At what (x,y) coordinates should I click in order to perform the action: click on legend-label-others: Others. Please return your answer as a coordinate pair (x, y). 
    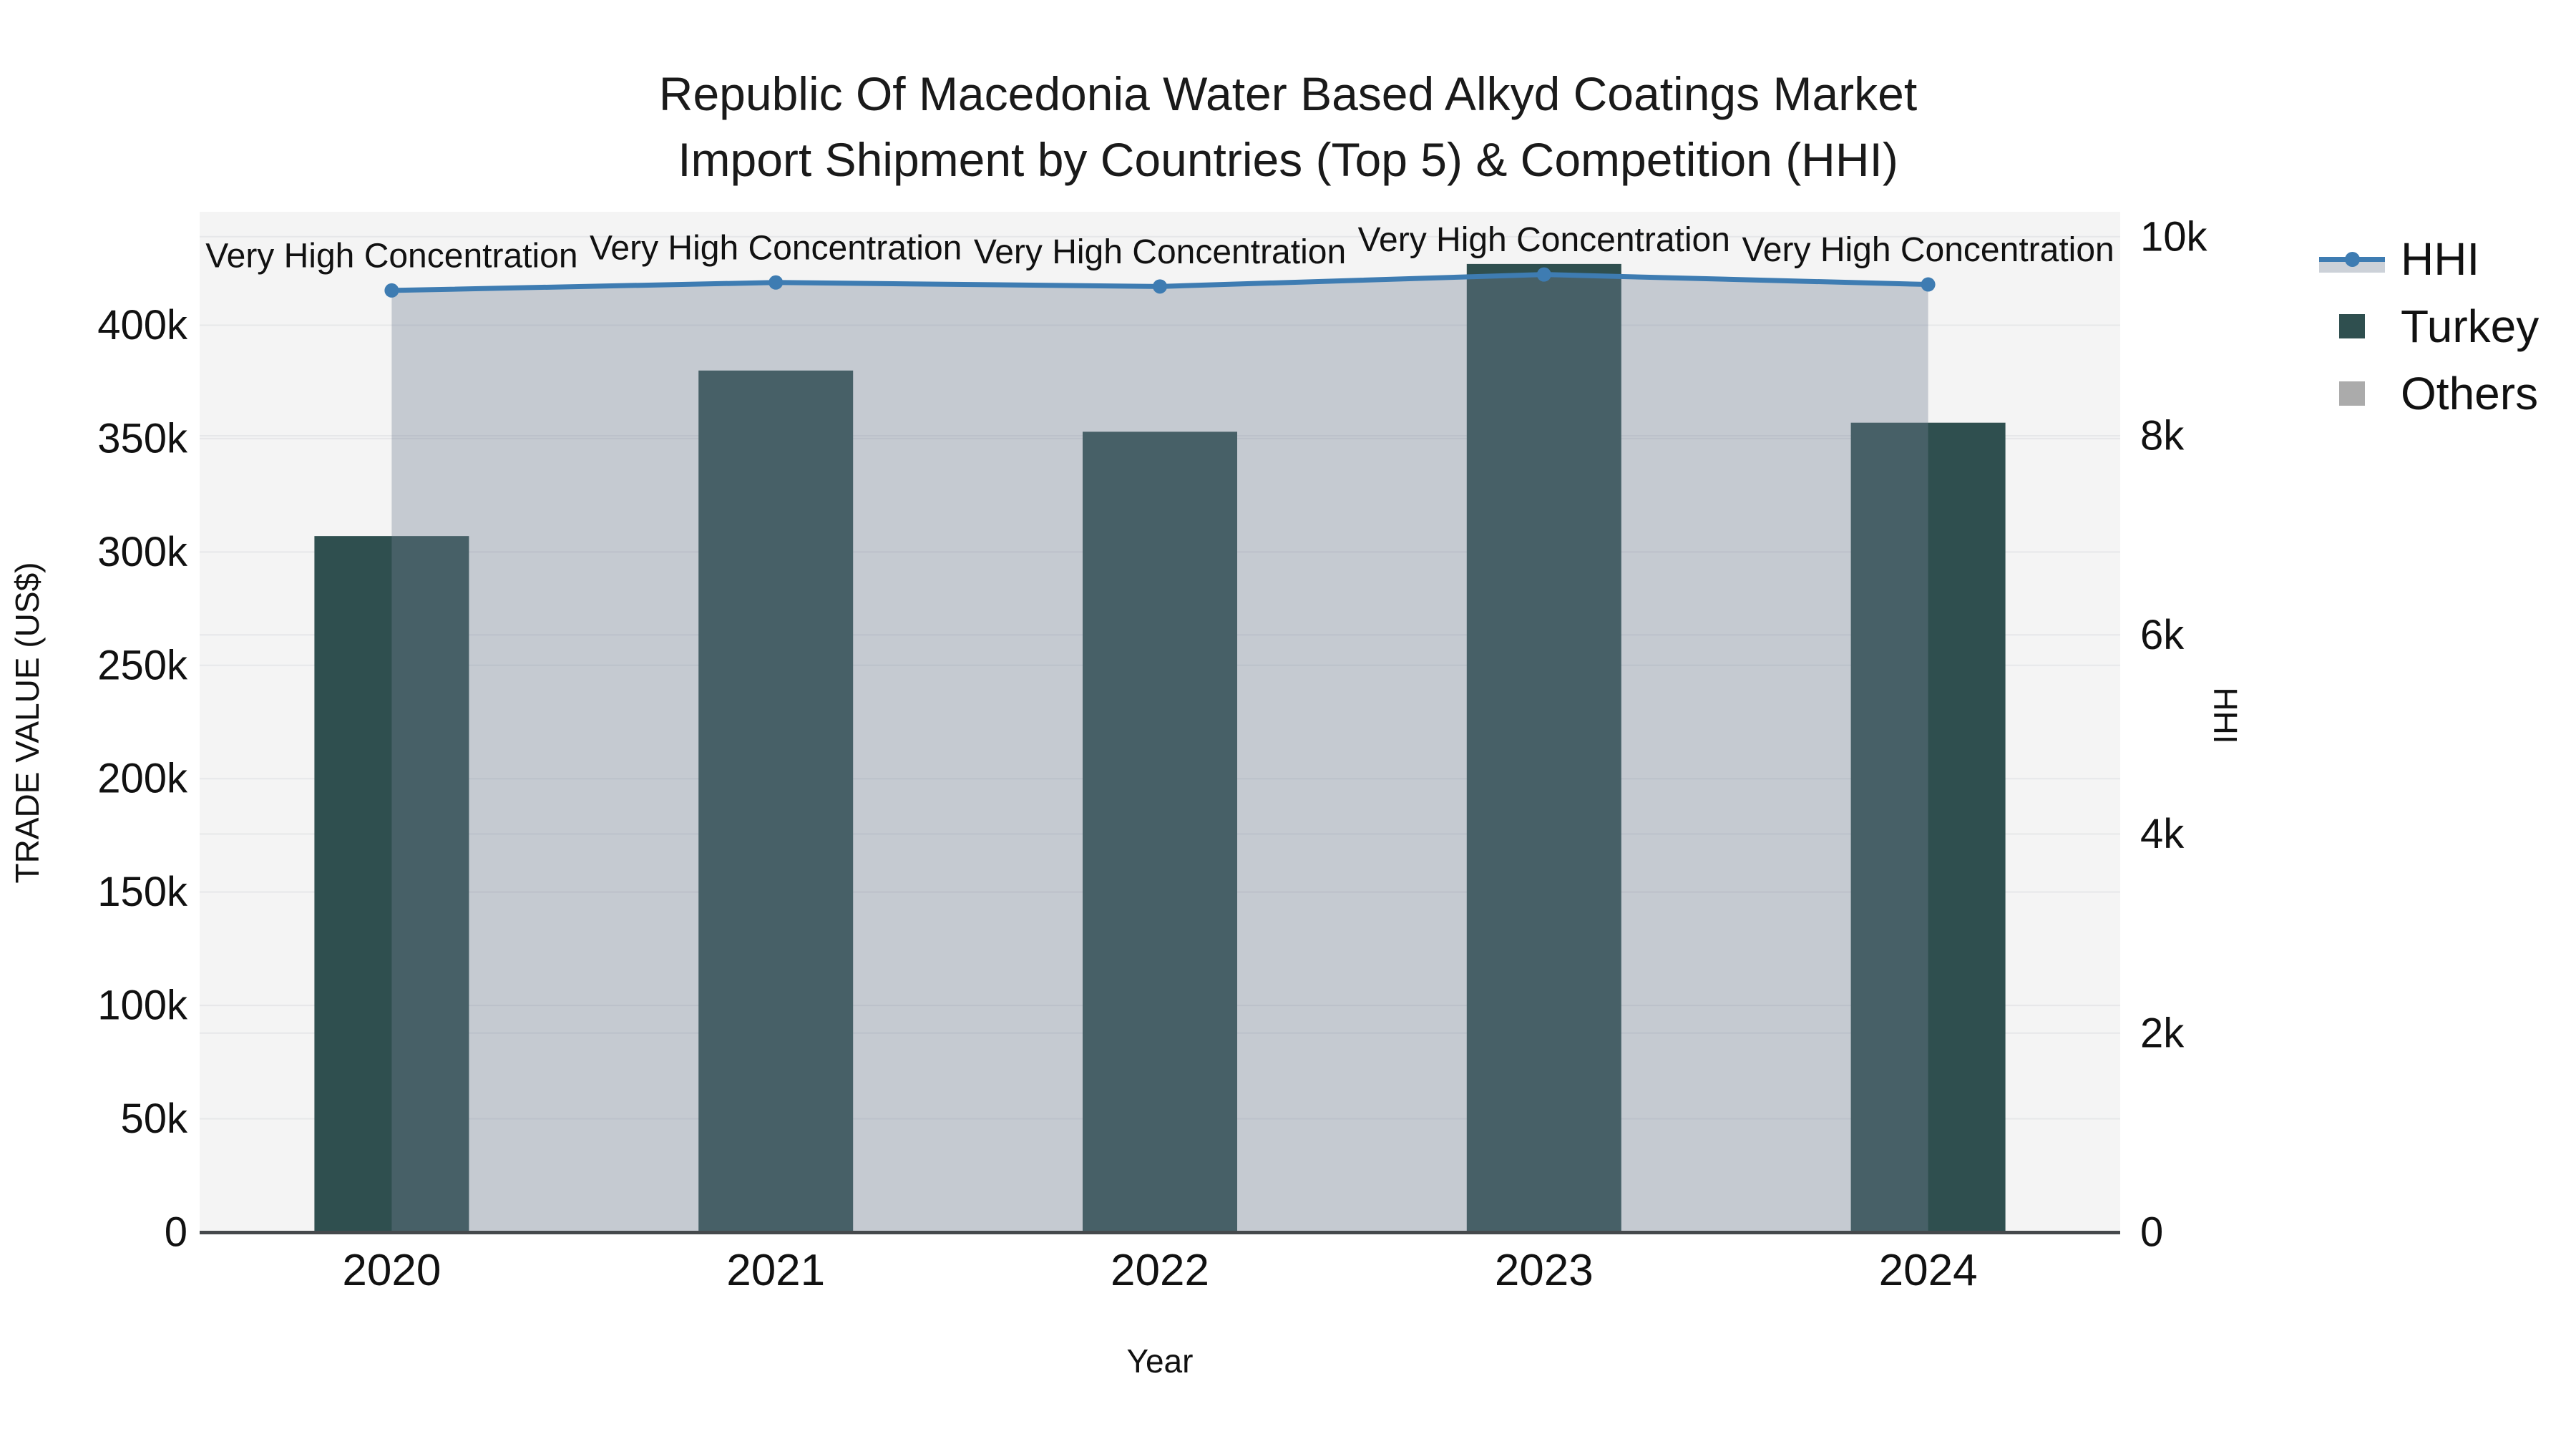
    Looking at the image, I should click on (2470, 393).